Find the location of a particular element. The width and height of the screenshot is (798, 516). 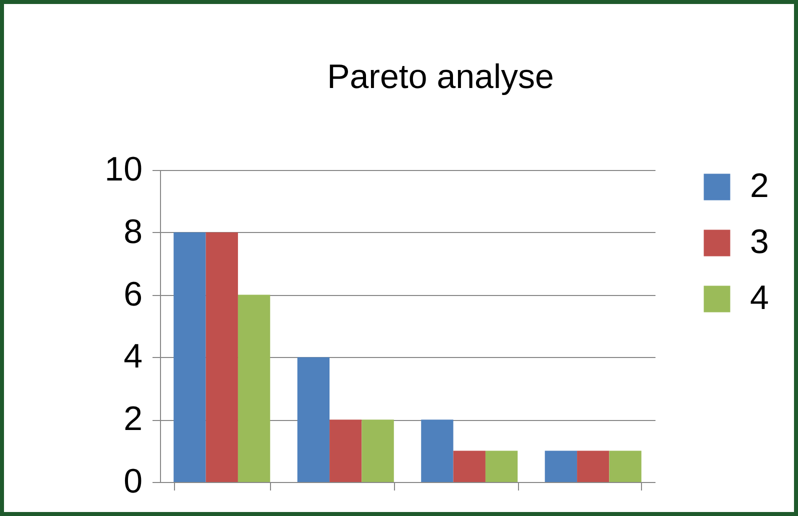

chart-title: Pareto analyse is located at coordinates (440, 77).